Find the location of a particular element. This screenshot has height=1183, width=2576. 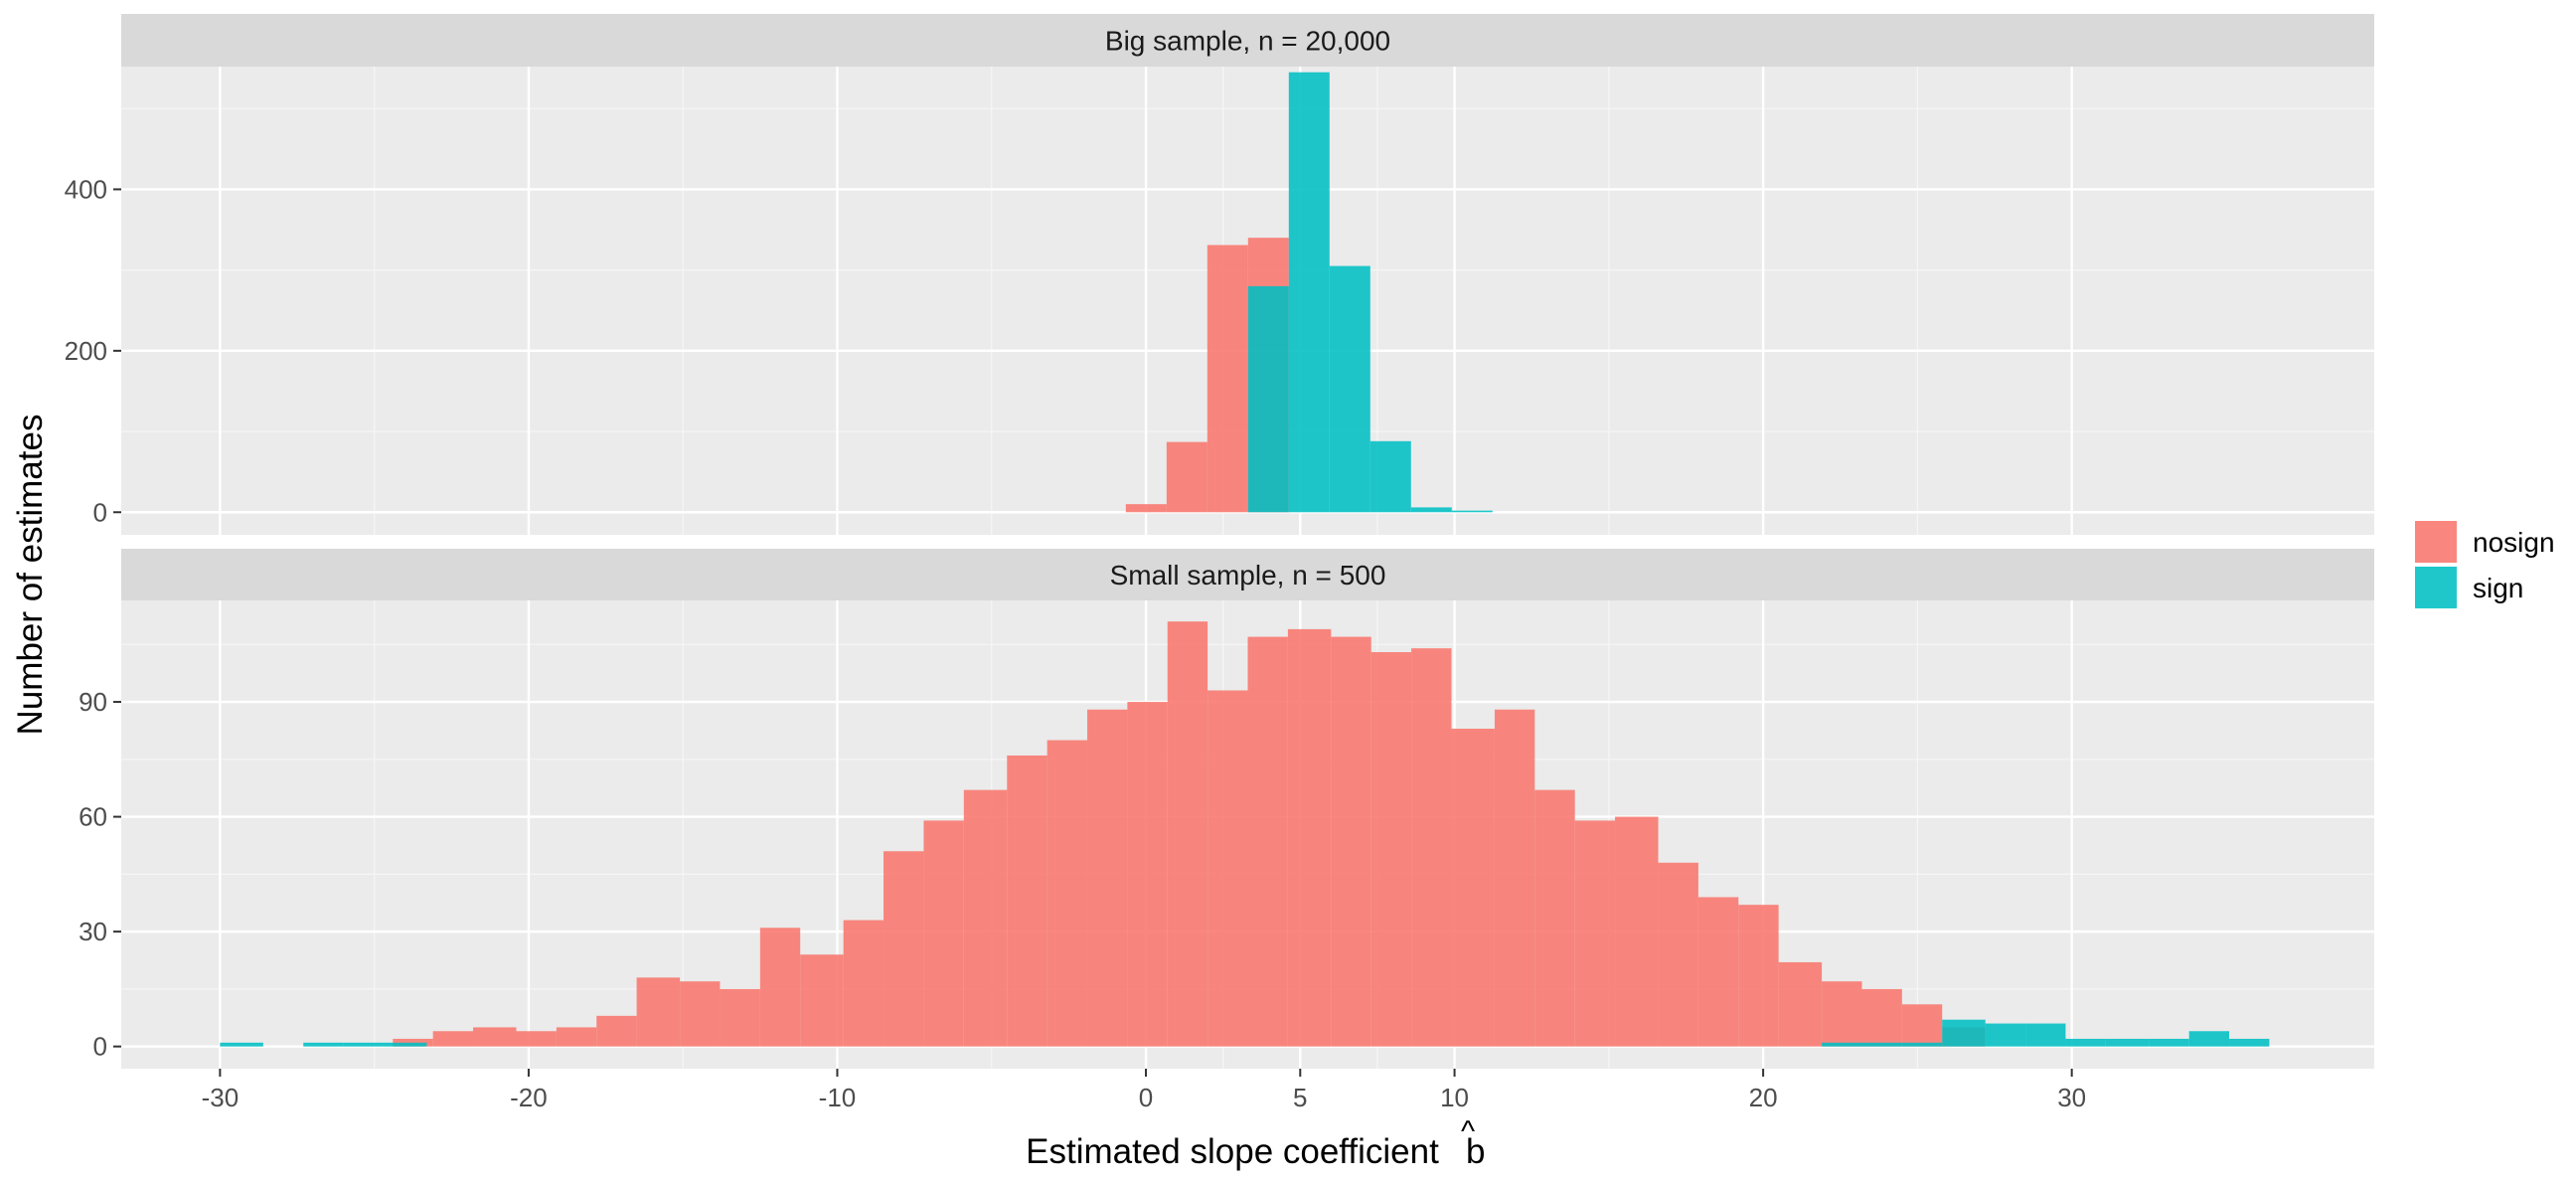

y-tick-label: 60 is located at coordinates (93, 817).